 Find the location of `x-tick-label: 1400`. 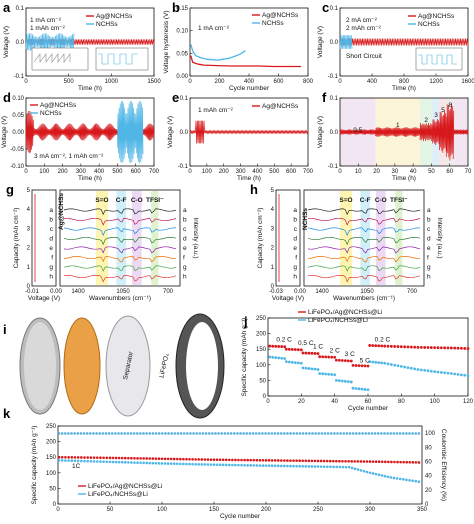

x-tick-label: 1400 is located at coordinates (78, 292).